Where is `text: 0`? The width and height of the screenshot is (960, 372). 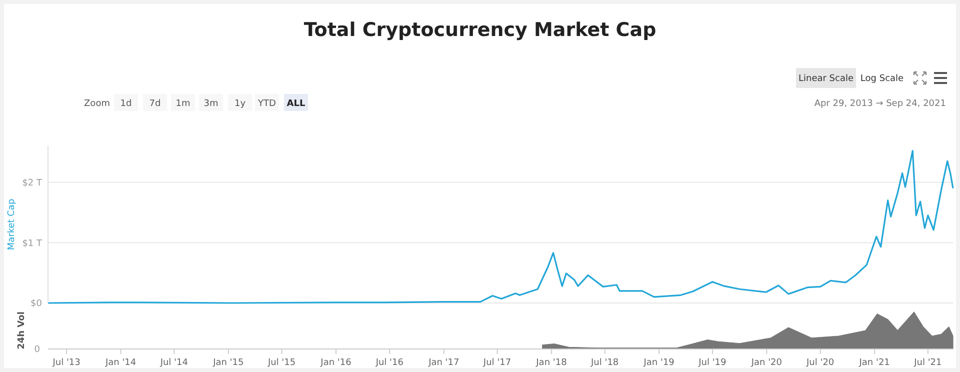 text: 0 is located at coordinates (37, 350).